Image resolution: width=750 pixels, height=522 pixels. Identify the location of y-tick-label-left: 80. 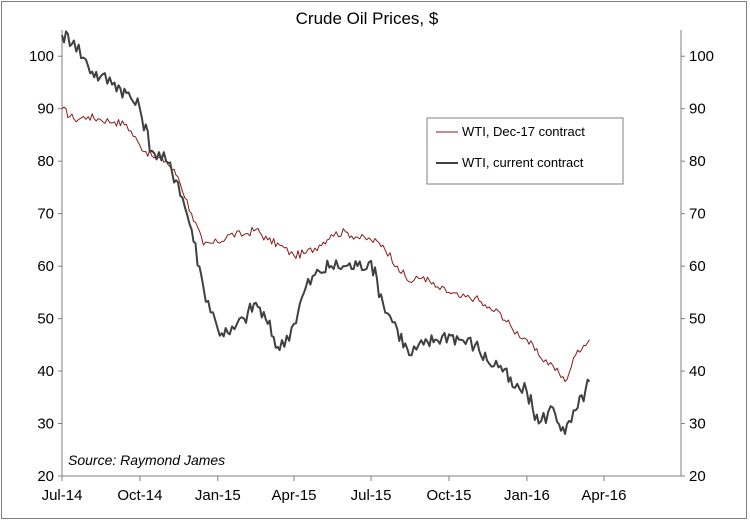
(45, 161).